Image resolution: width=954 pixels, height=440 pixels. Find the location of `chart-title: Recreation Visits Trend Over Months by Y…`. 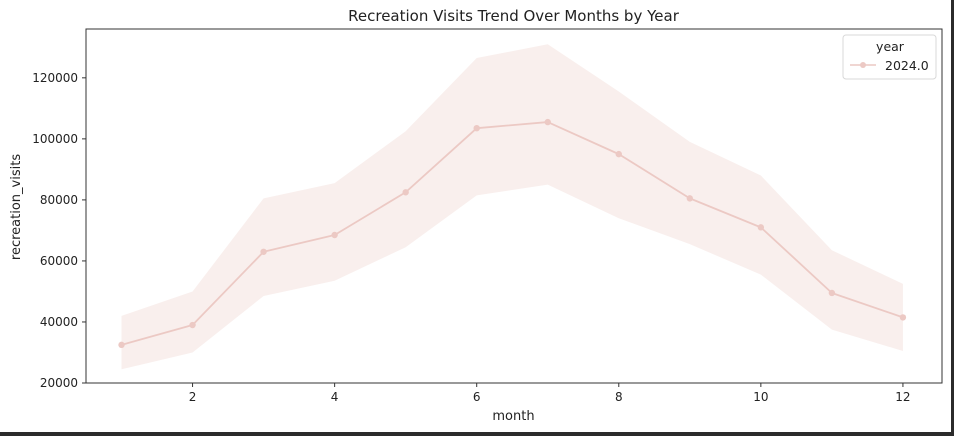

chart-title: Recreation Visits Trend Over Months by Y… is located at coordinates (514, 16).